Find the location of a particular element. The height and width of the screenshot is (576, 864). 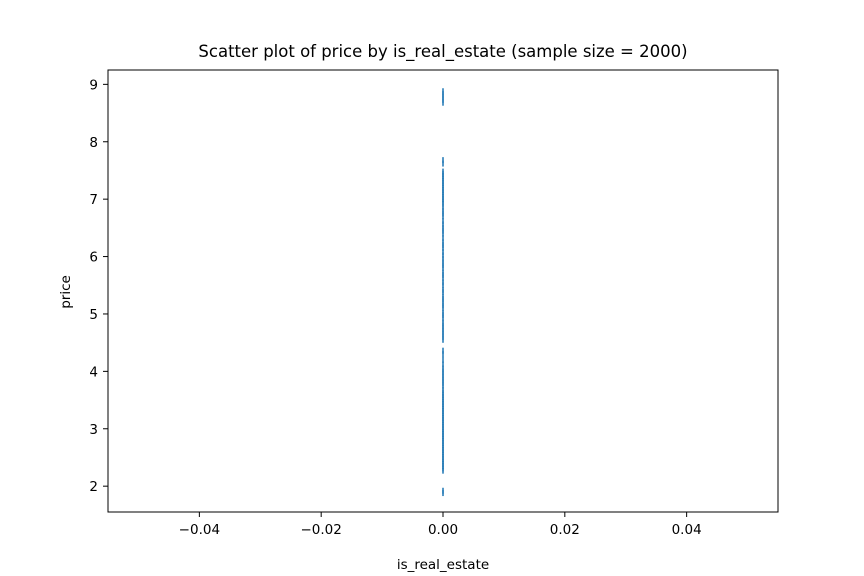

y-tick-label: 6 is located at coordinates (93, 258).